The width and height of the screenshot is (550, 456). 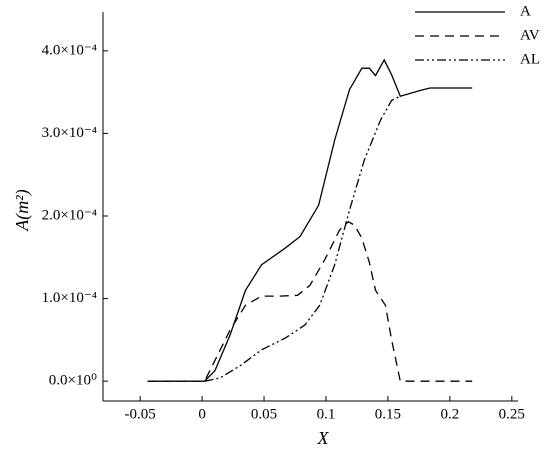 What do you see at coordinates (69, 133) in the screenshot?
I see `y-tick-label: 3.0×10⁻⁴` at bounding box center [69, 133].